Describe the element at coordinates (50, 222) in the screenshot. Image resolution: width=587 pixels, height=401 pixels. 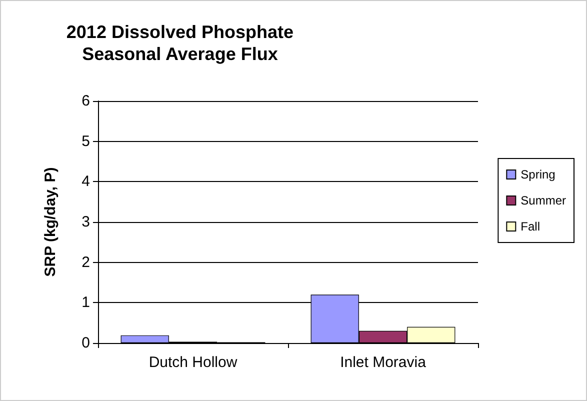
I see `y-axis-title: SRP (kg/day, P)` at that location.